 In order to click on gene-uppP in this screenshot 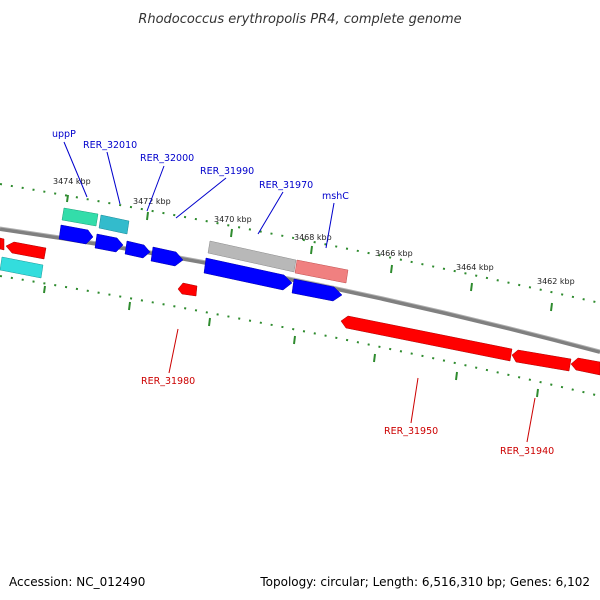, I will do `click(80, 217)`.